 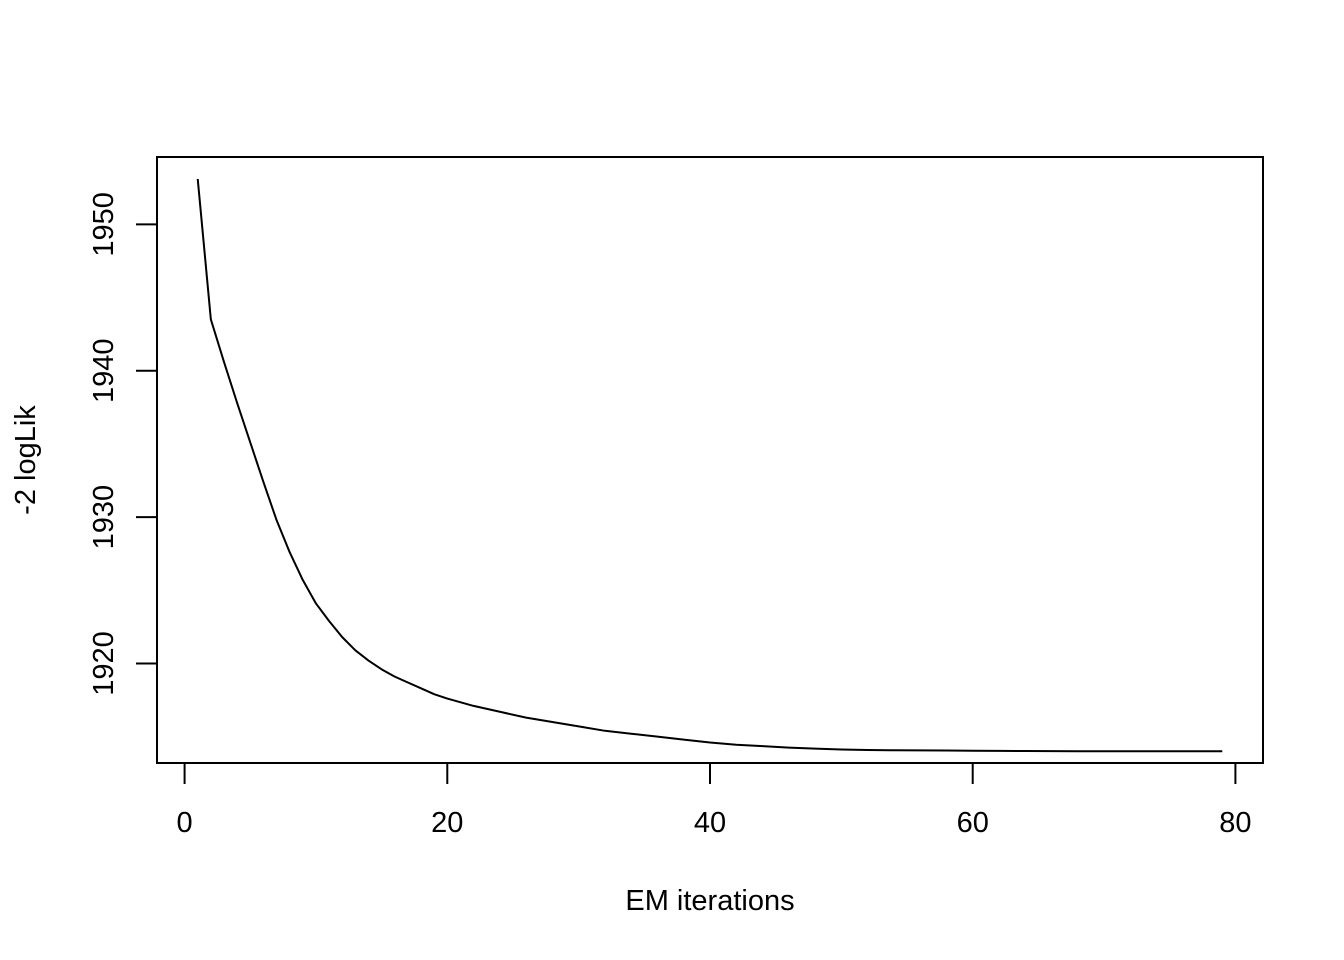 What do you see at coordinates (709, 901) in the screenshot?
I see `x-axis-label: EM iterations` at bounding box center [709, 901].